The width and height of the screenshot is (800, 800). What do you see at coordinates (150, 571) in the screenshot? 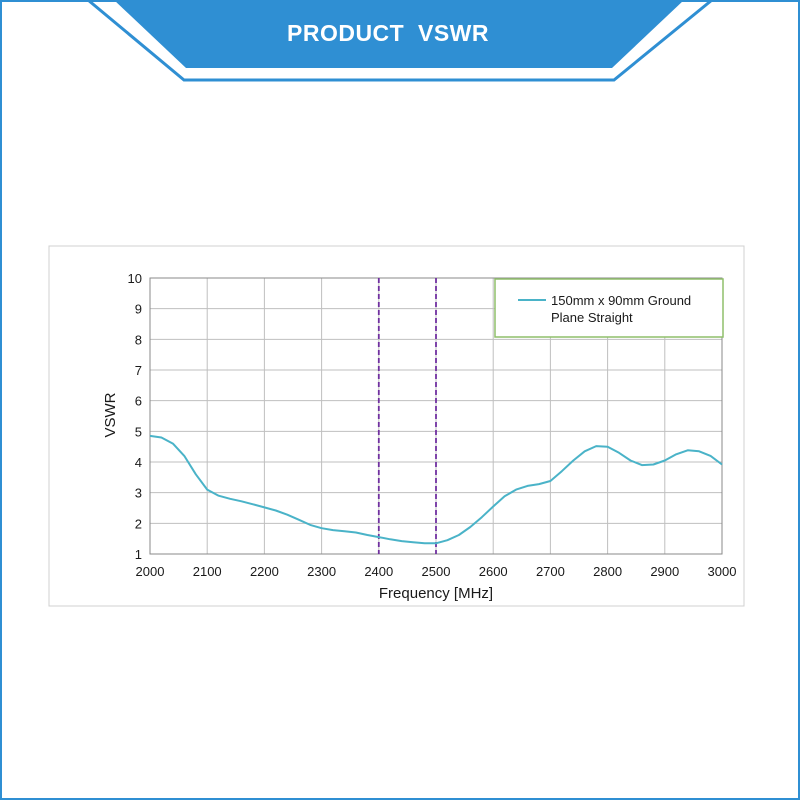
I see `x-tick-label: 2000` at bounding box center [150, 571].